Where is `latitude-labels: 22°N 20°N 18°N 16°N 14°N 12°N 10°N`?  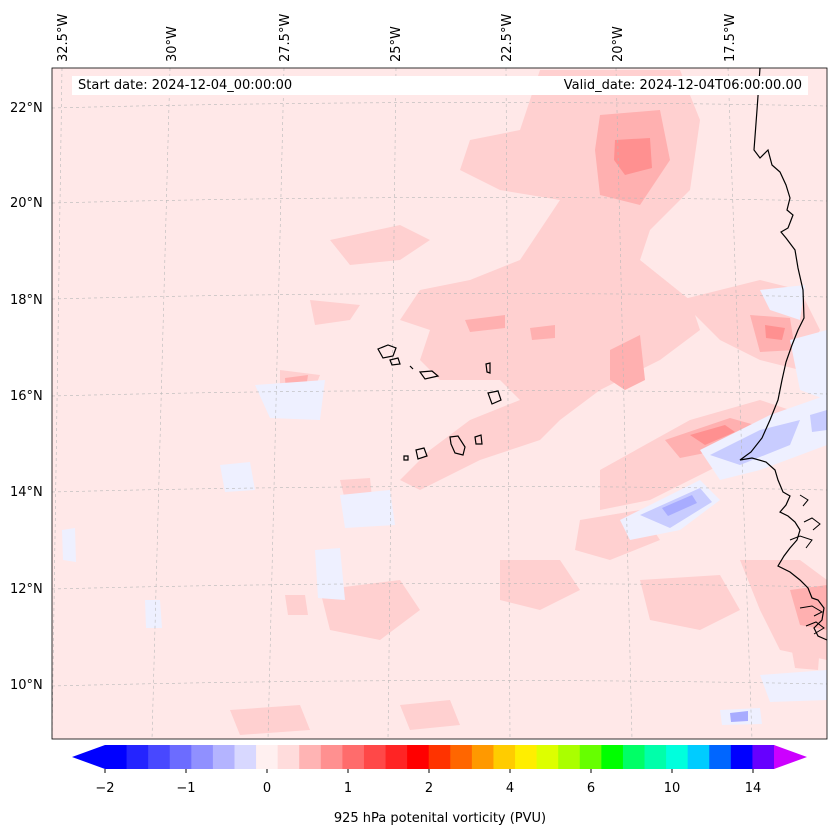
latitude-labels: 22°N 20°N 18°N 16°N 14°N 12°N 10°N is located at coordinates (26, 397).